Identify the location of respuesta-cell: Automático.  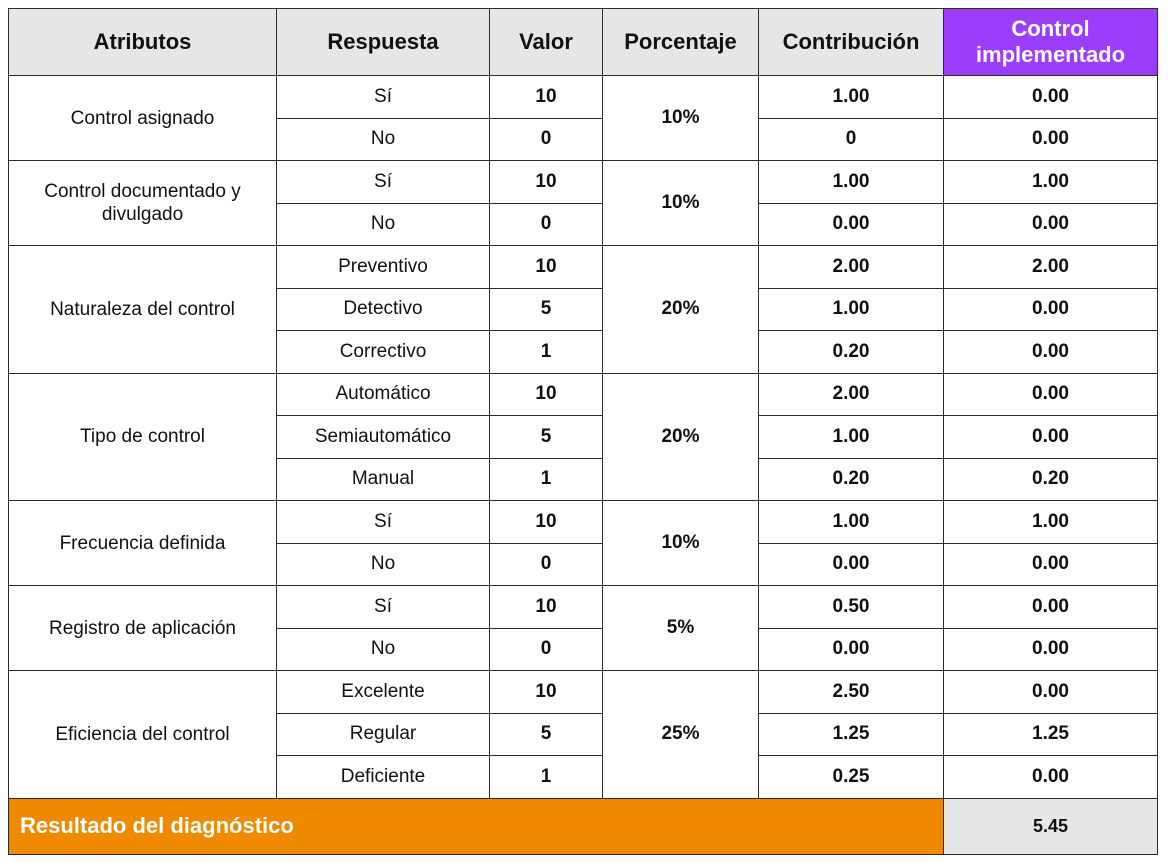
(383, 394).